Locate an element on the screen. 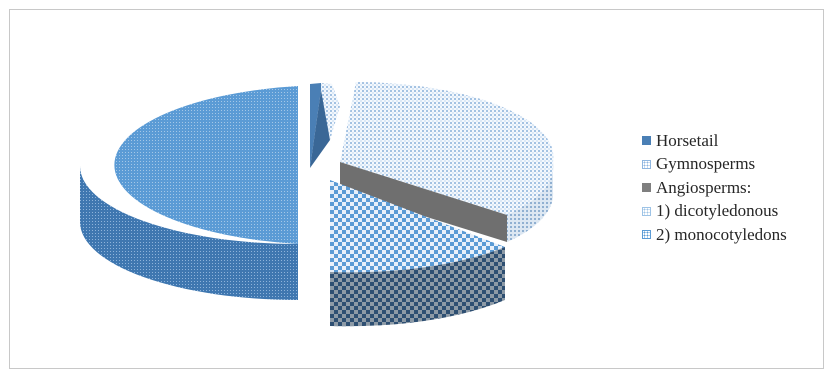 The height and width of the screenshot is (382, 826). slice-horsetail is located at coordinates (325, 125).